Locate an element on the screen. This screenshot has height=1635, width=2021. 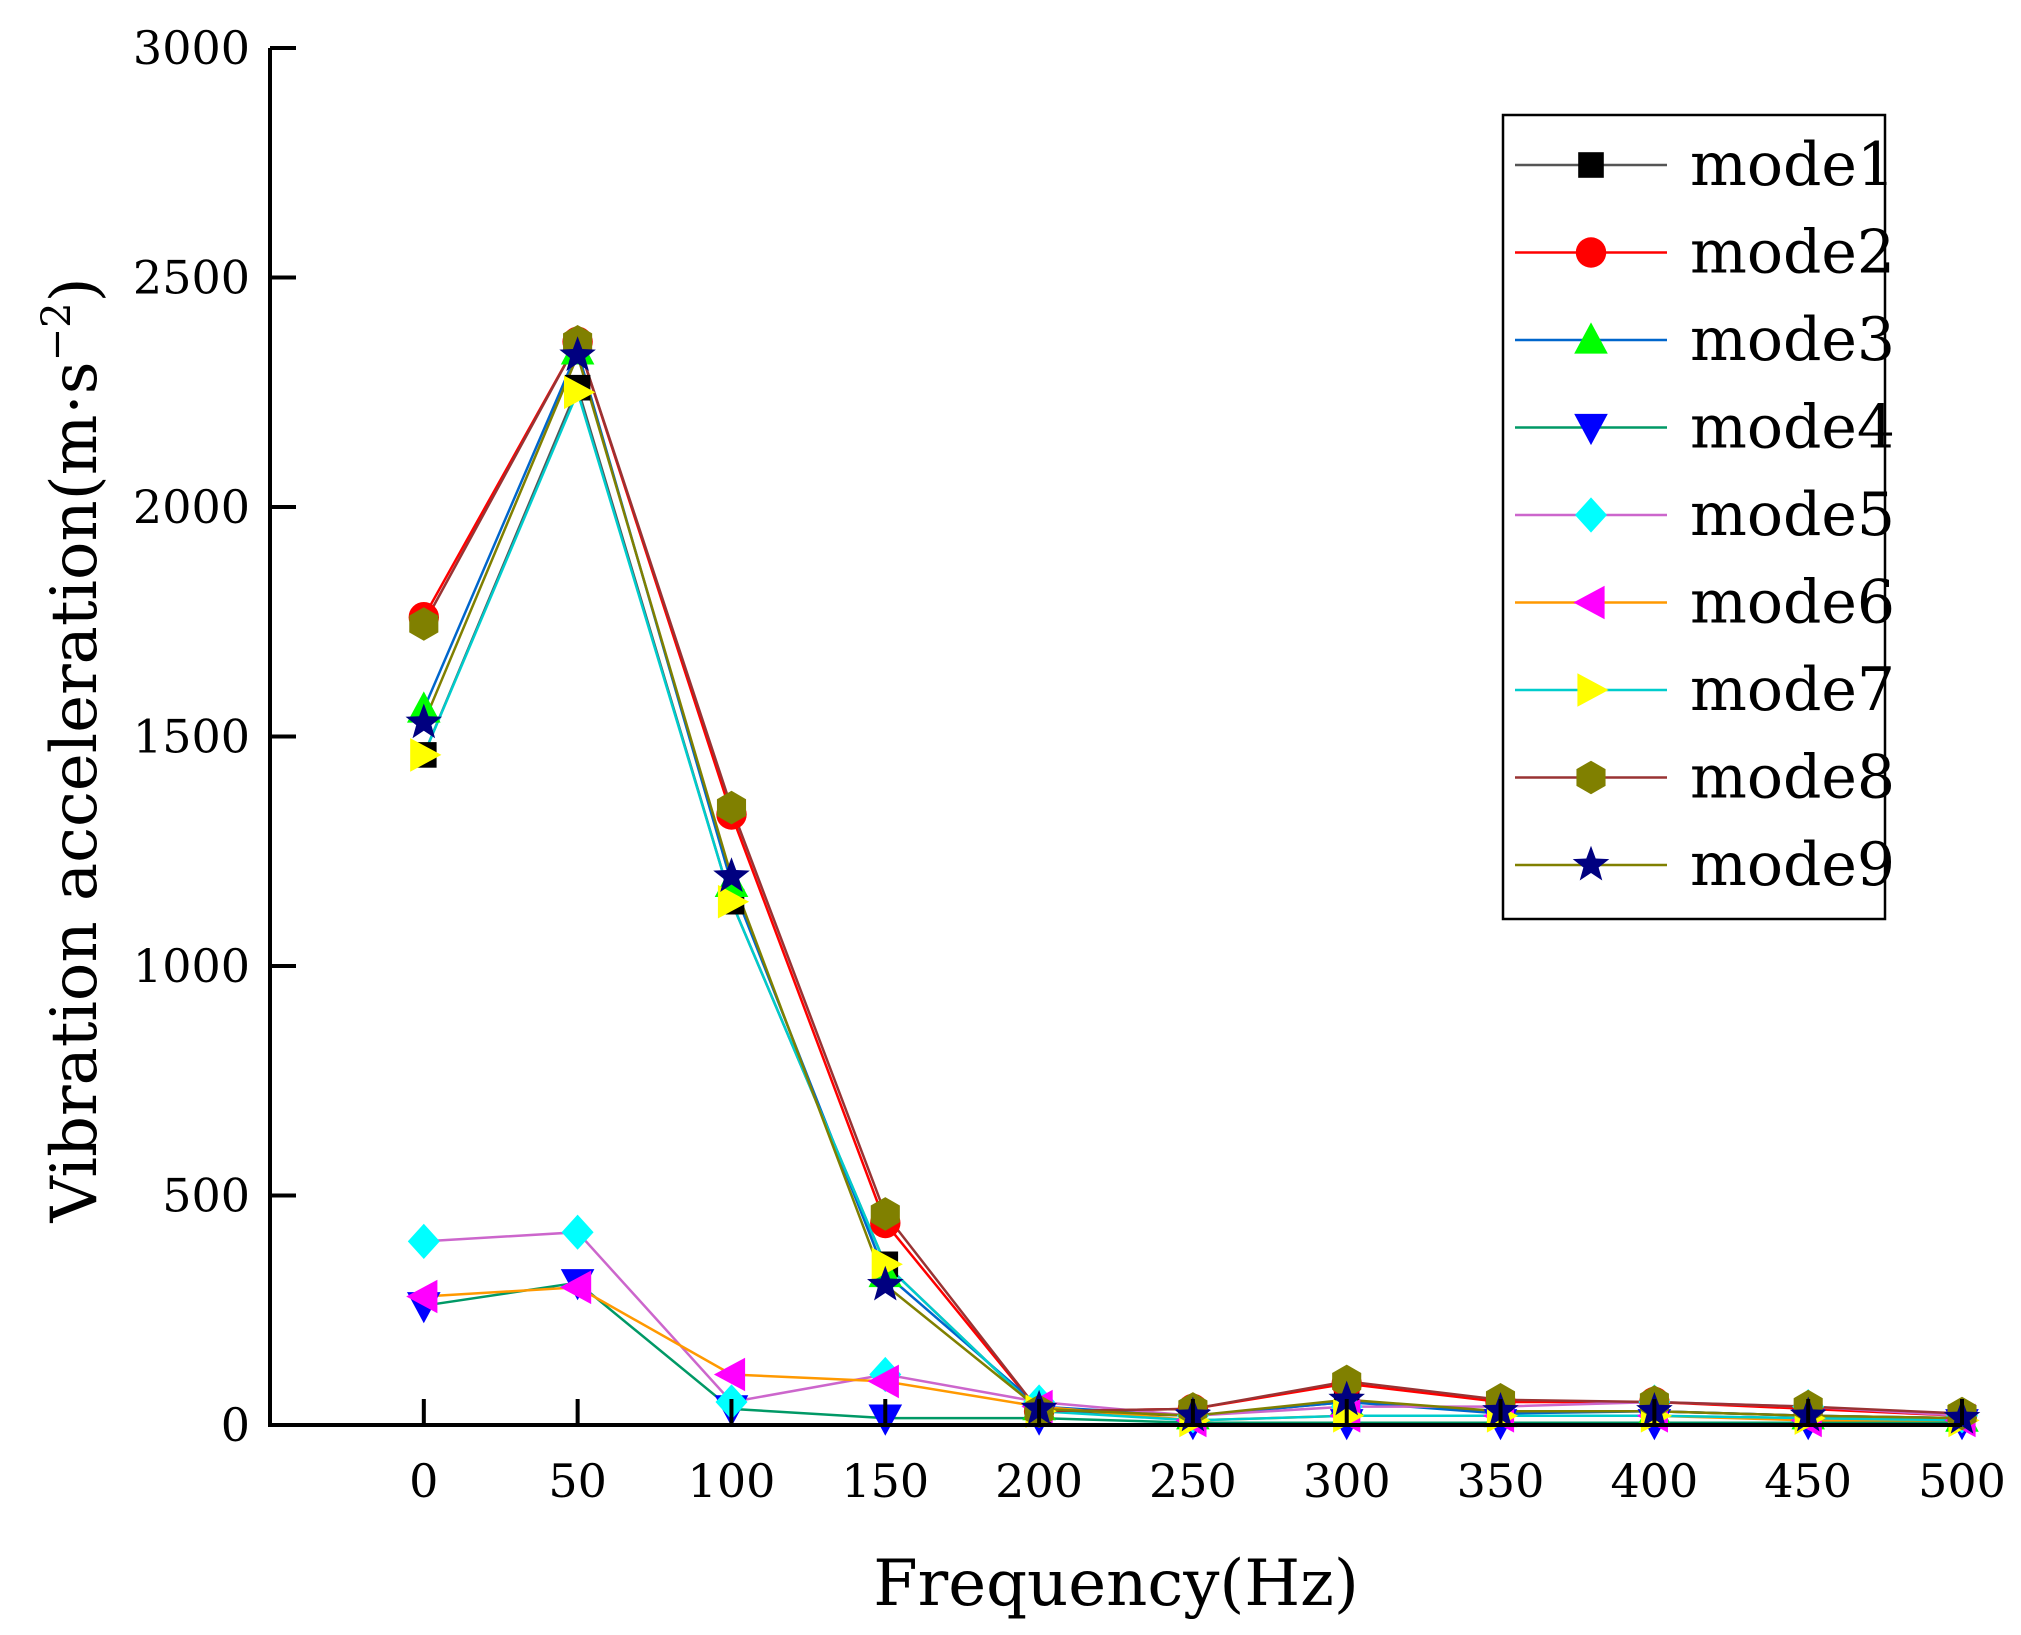
legend-item-mode2: mode2 is located at coordinates (1705, 253).